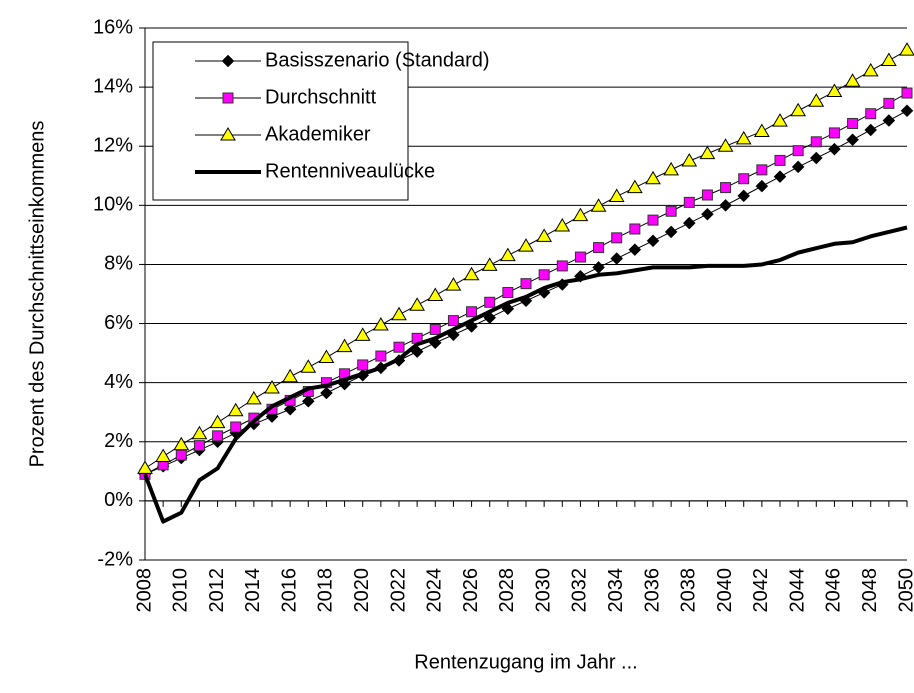 The image size is (914, 693). Describe the element at coordinates (377, 60) in the screenshot. I see `legend-label: Basisszenario (Standard)` at that location.